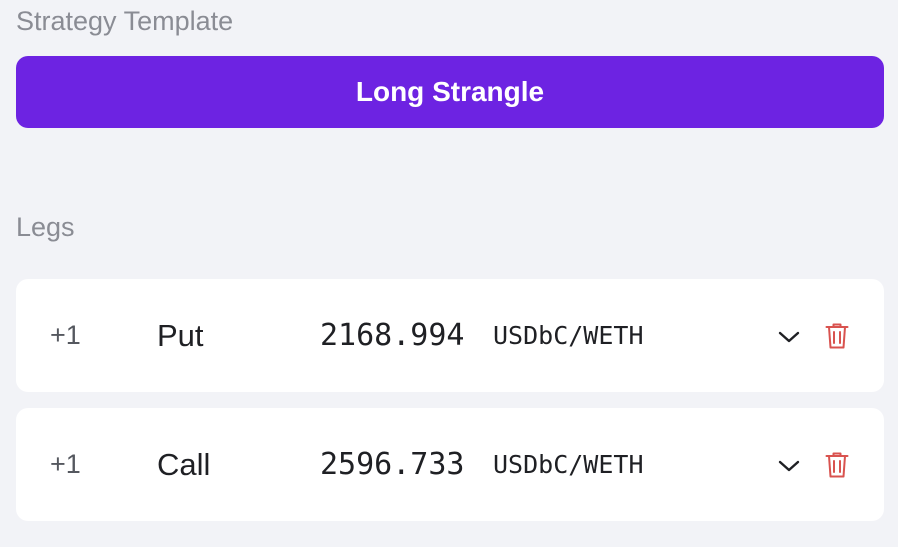  Describe the element at coordinates (392, 464) in the screenshot. I see `leg-strike-price: 2596.733` at that location.